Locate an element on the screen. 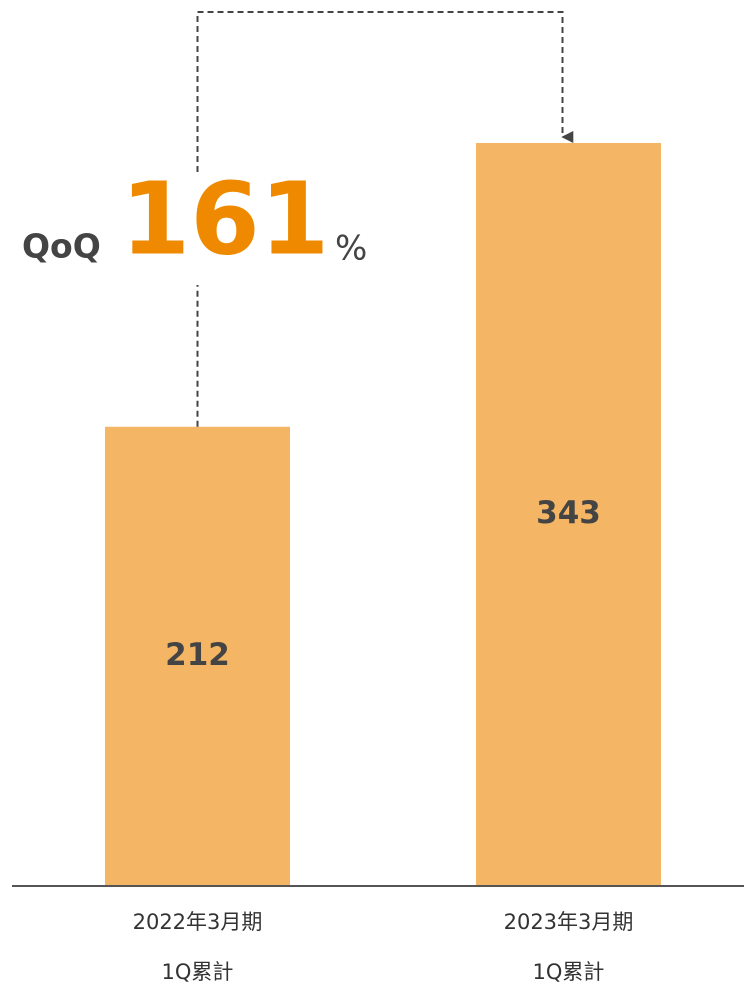 The height and width of the screenshot is (997, 744). annotation-suffix: % is located at coordinates (351, 249).